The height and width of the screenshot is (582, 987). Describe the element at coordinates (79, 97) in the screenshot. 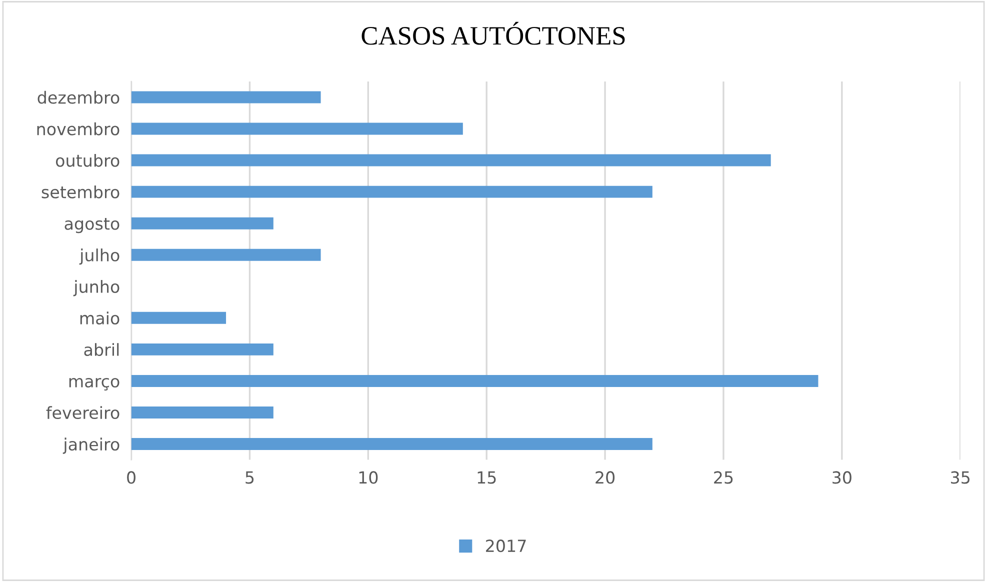

I see `y-tick-label: dezembro` at that location.